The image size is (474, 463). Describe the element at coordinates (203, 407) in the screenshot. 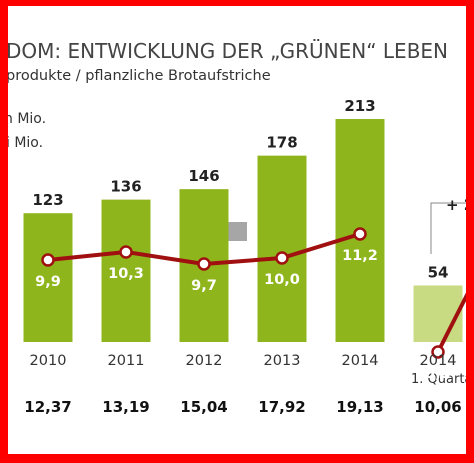

I see `bottom-value-2: 15,04` at that location.